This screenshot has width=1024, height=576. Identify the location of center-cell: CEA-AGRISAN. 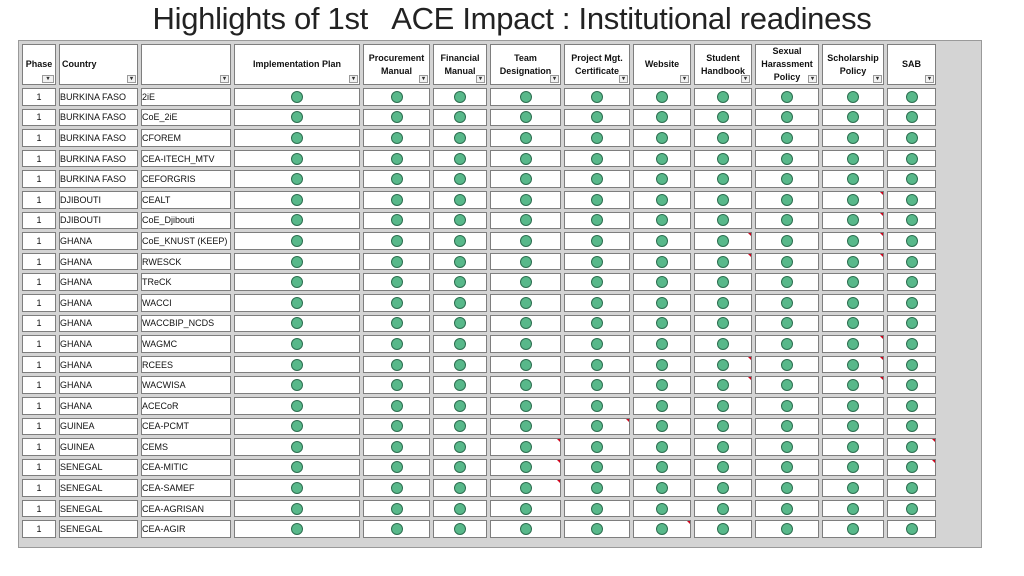
(186, 508).